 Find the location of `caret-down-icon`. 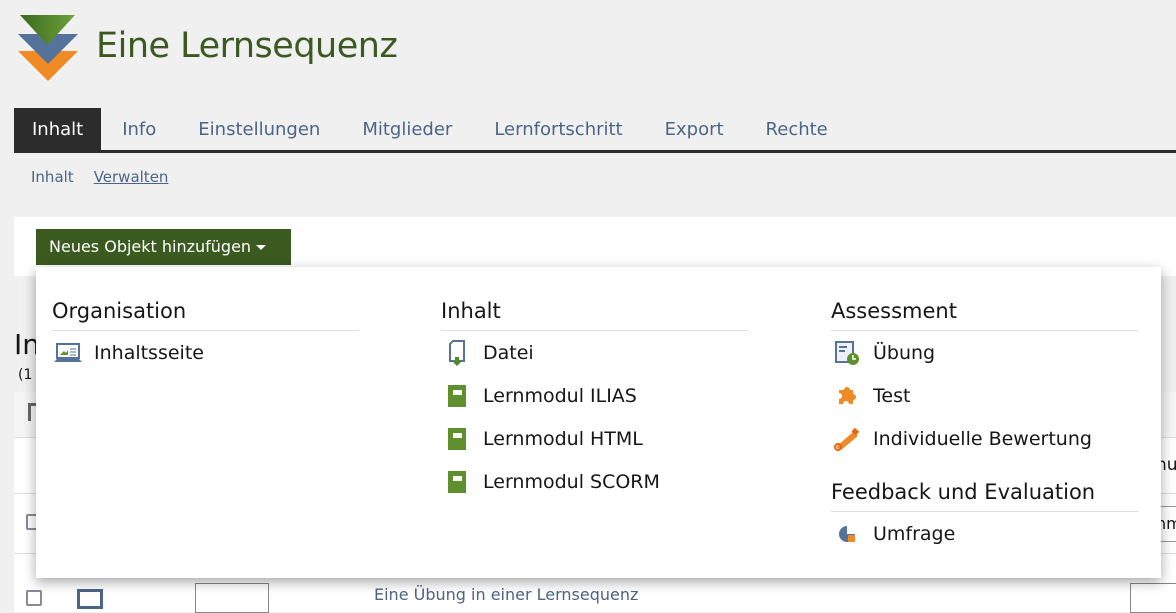

caret-down-icon is located at coordinates (261, 247).